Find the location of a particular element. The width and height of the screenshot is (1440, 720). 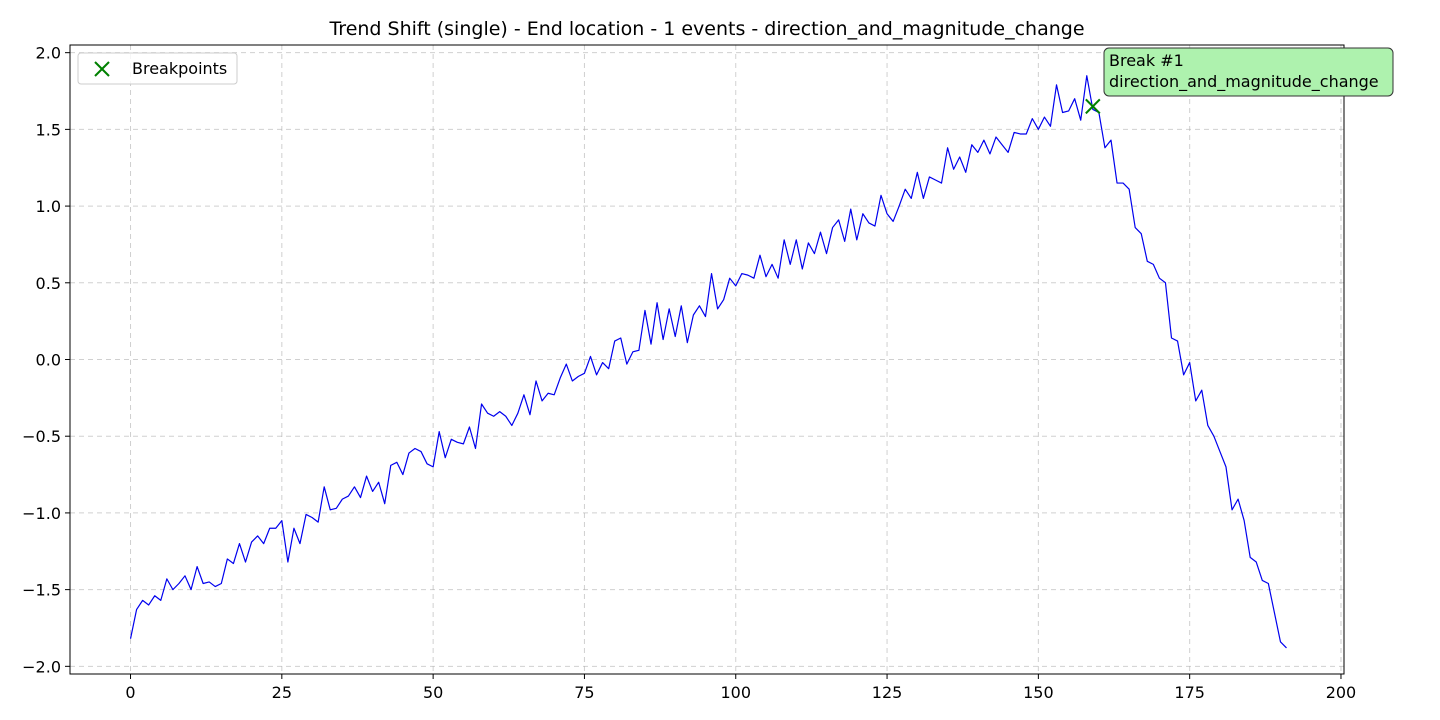

x-tick-label: 150 is located at coordinates (1038, 692).